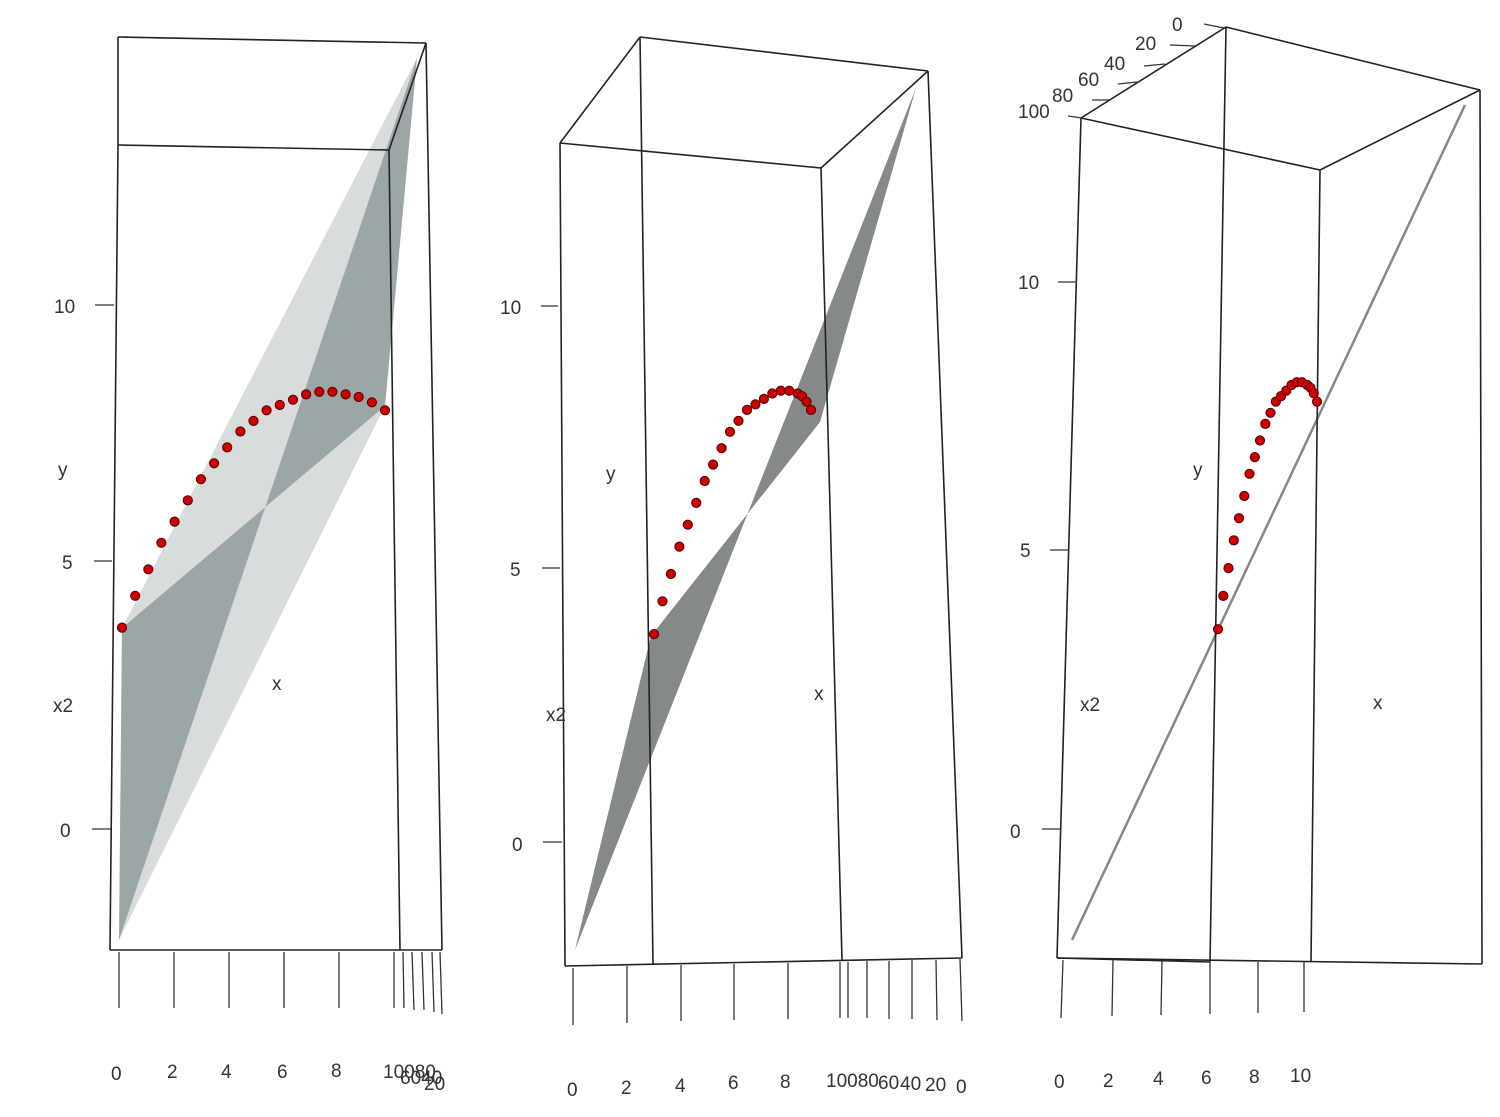 This screenshot has height=1117, width=1500. I want to click on x-tick-4-p2: 4, so click(680, 1086).